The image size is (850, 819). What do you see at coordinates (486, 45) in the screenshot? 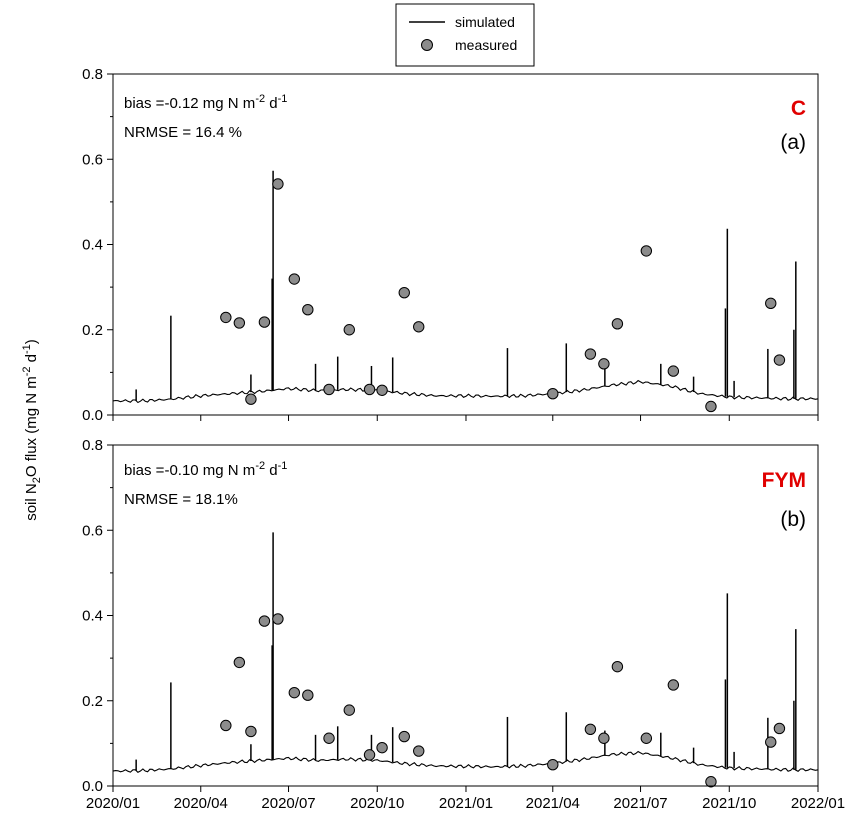
I see `legend-measured-label: measured` at bounding box center [486, 45].